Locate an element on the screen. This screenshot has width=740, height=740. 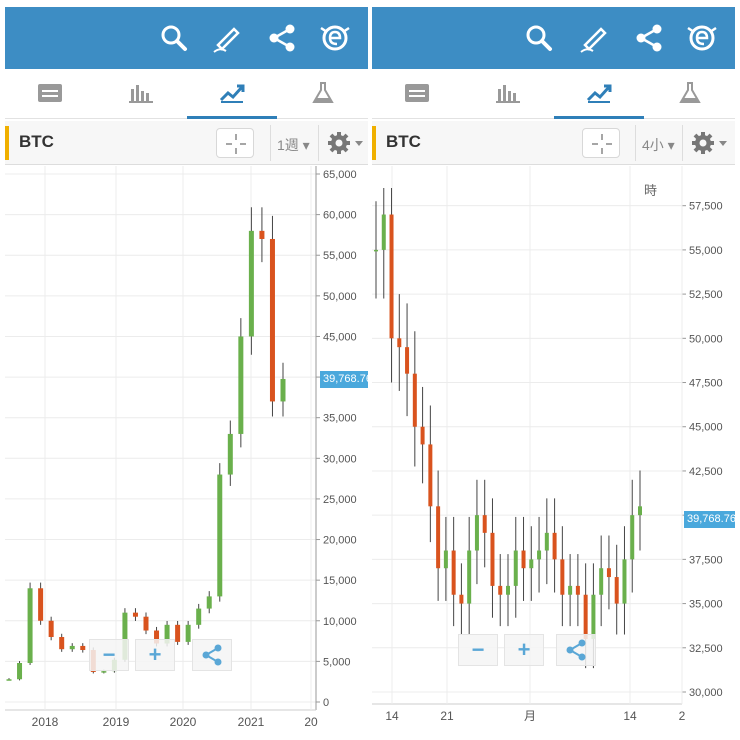
y-tick-label: 15,000 is located at coordinates (340, 581).